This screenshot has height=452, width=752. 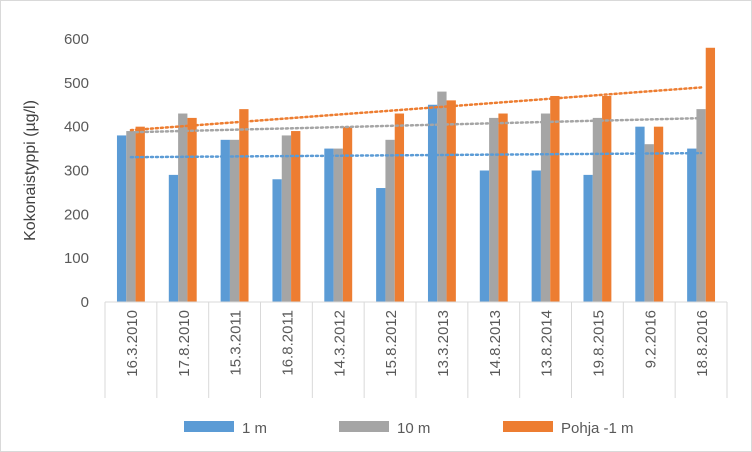 I want to click on x-tick-label: 15.3.2011, so click(x=236, y=343).